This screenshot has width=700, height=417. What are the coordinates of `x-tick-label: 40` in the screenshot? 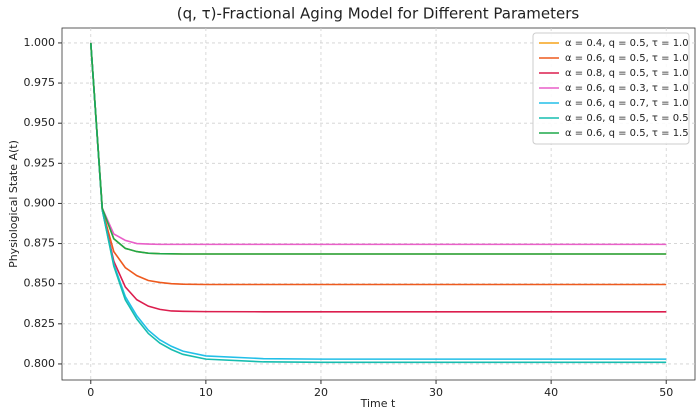 It's located at (551, 392).